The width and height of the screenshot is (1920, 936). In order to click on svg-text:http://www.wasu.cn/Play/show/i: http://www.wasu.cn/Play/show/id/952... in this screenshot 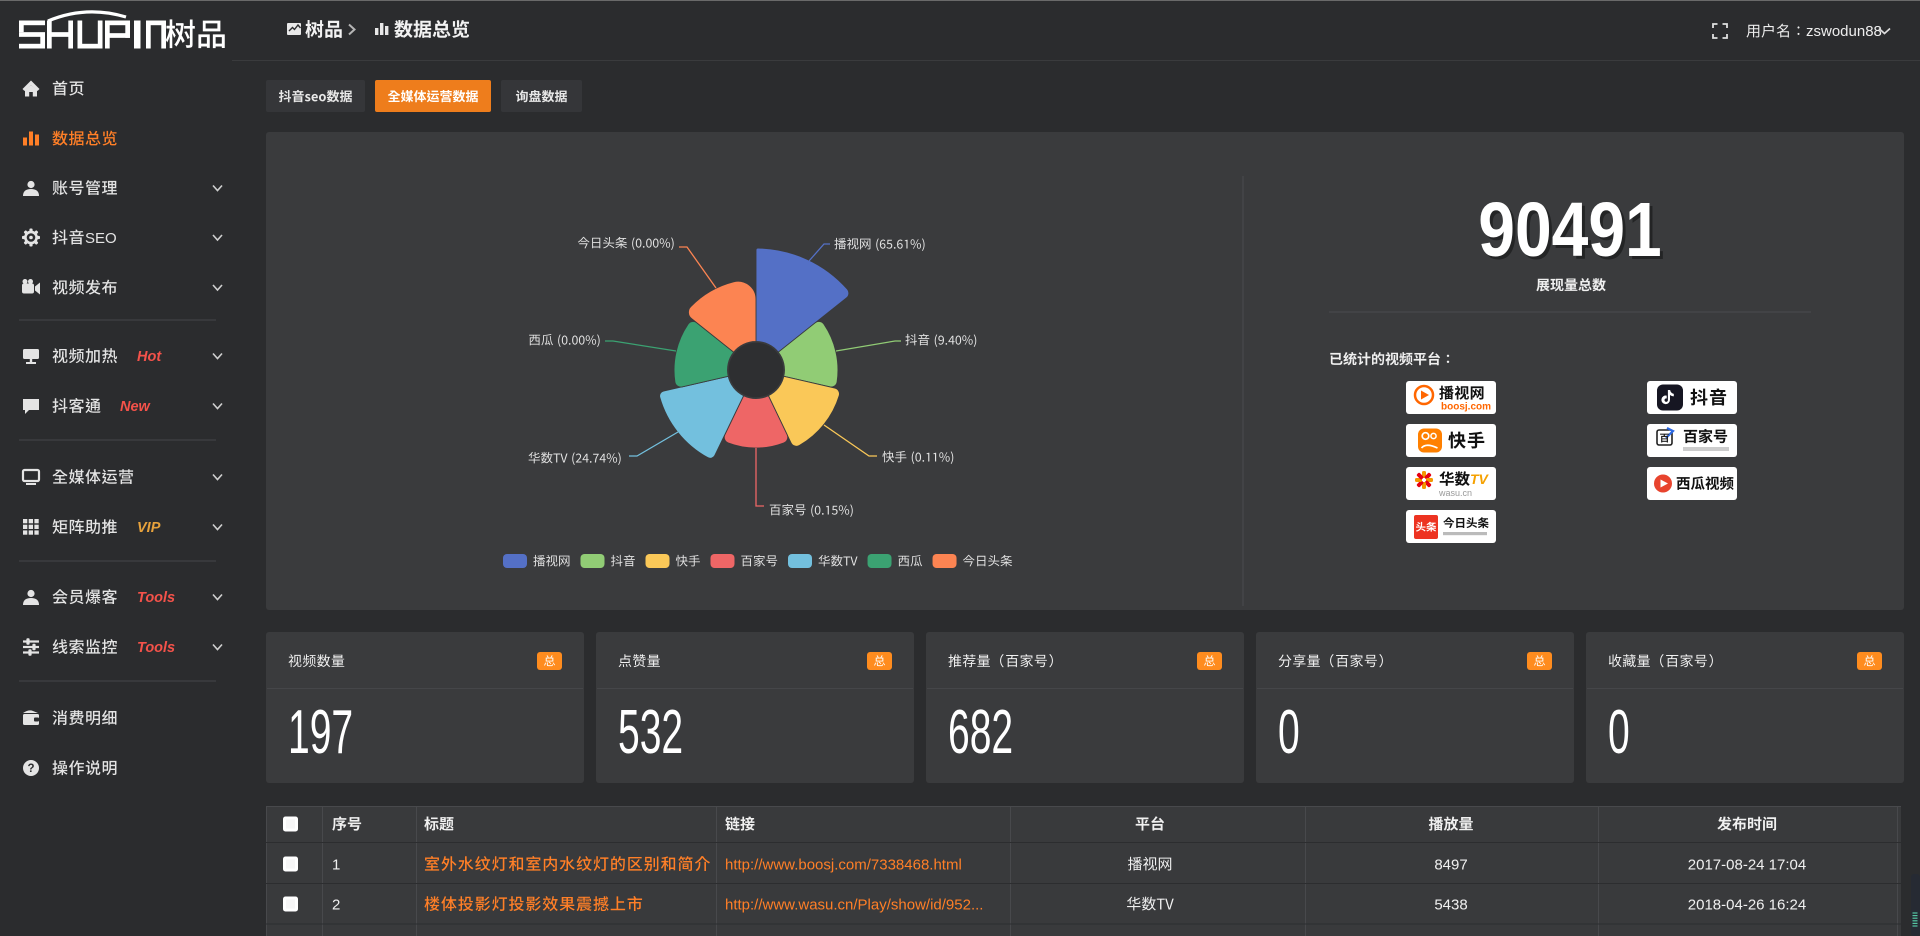, I will do `click(854, 905)`.